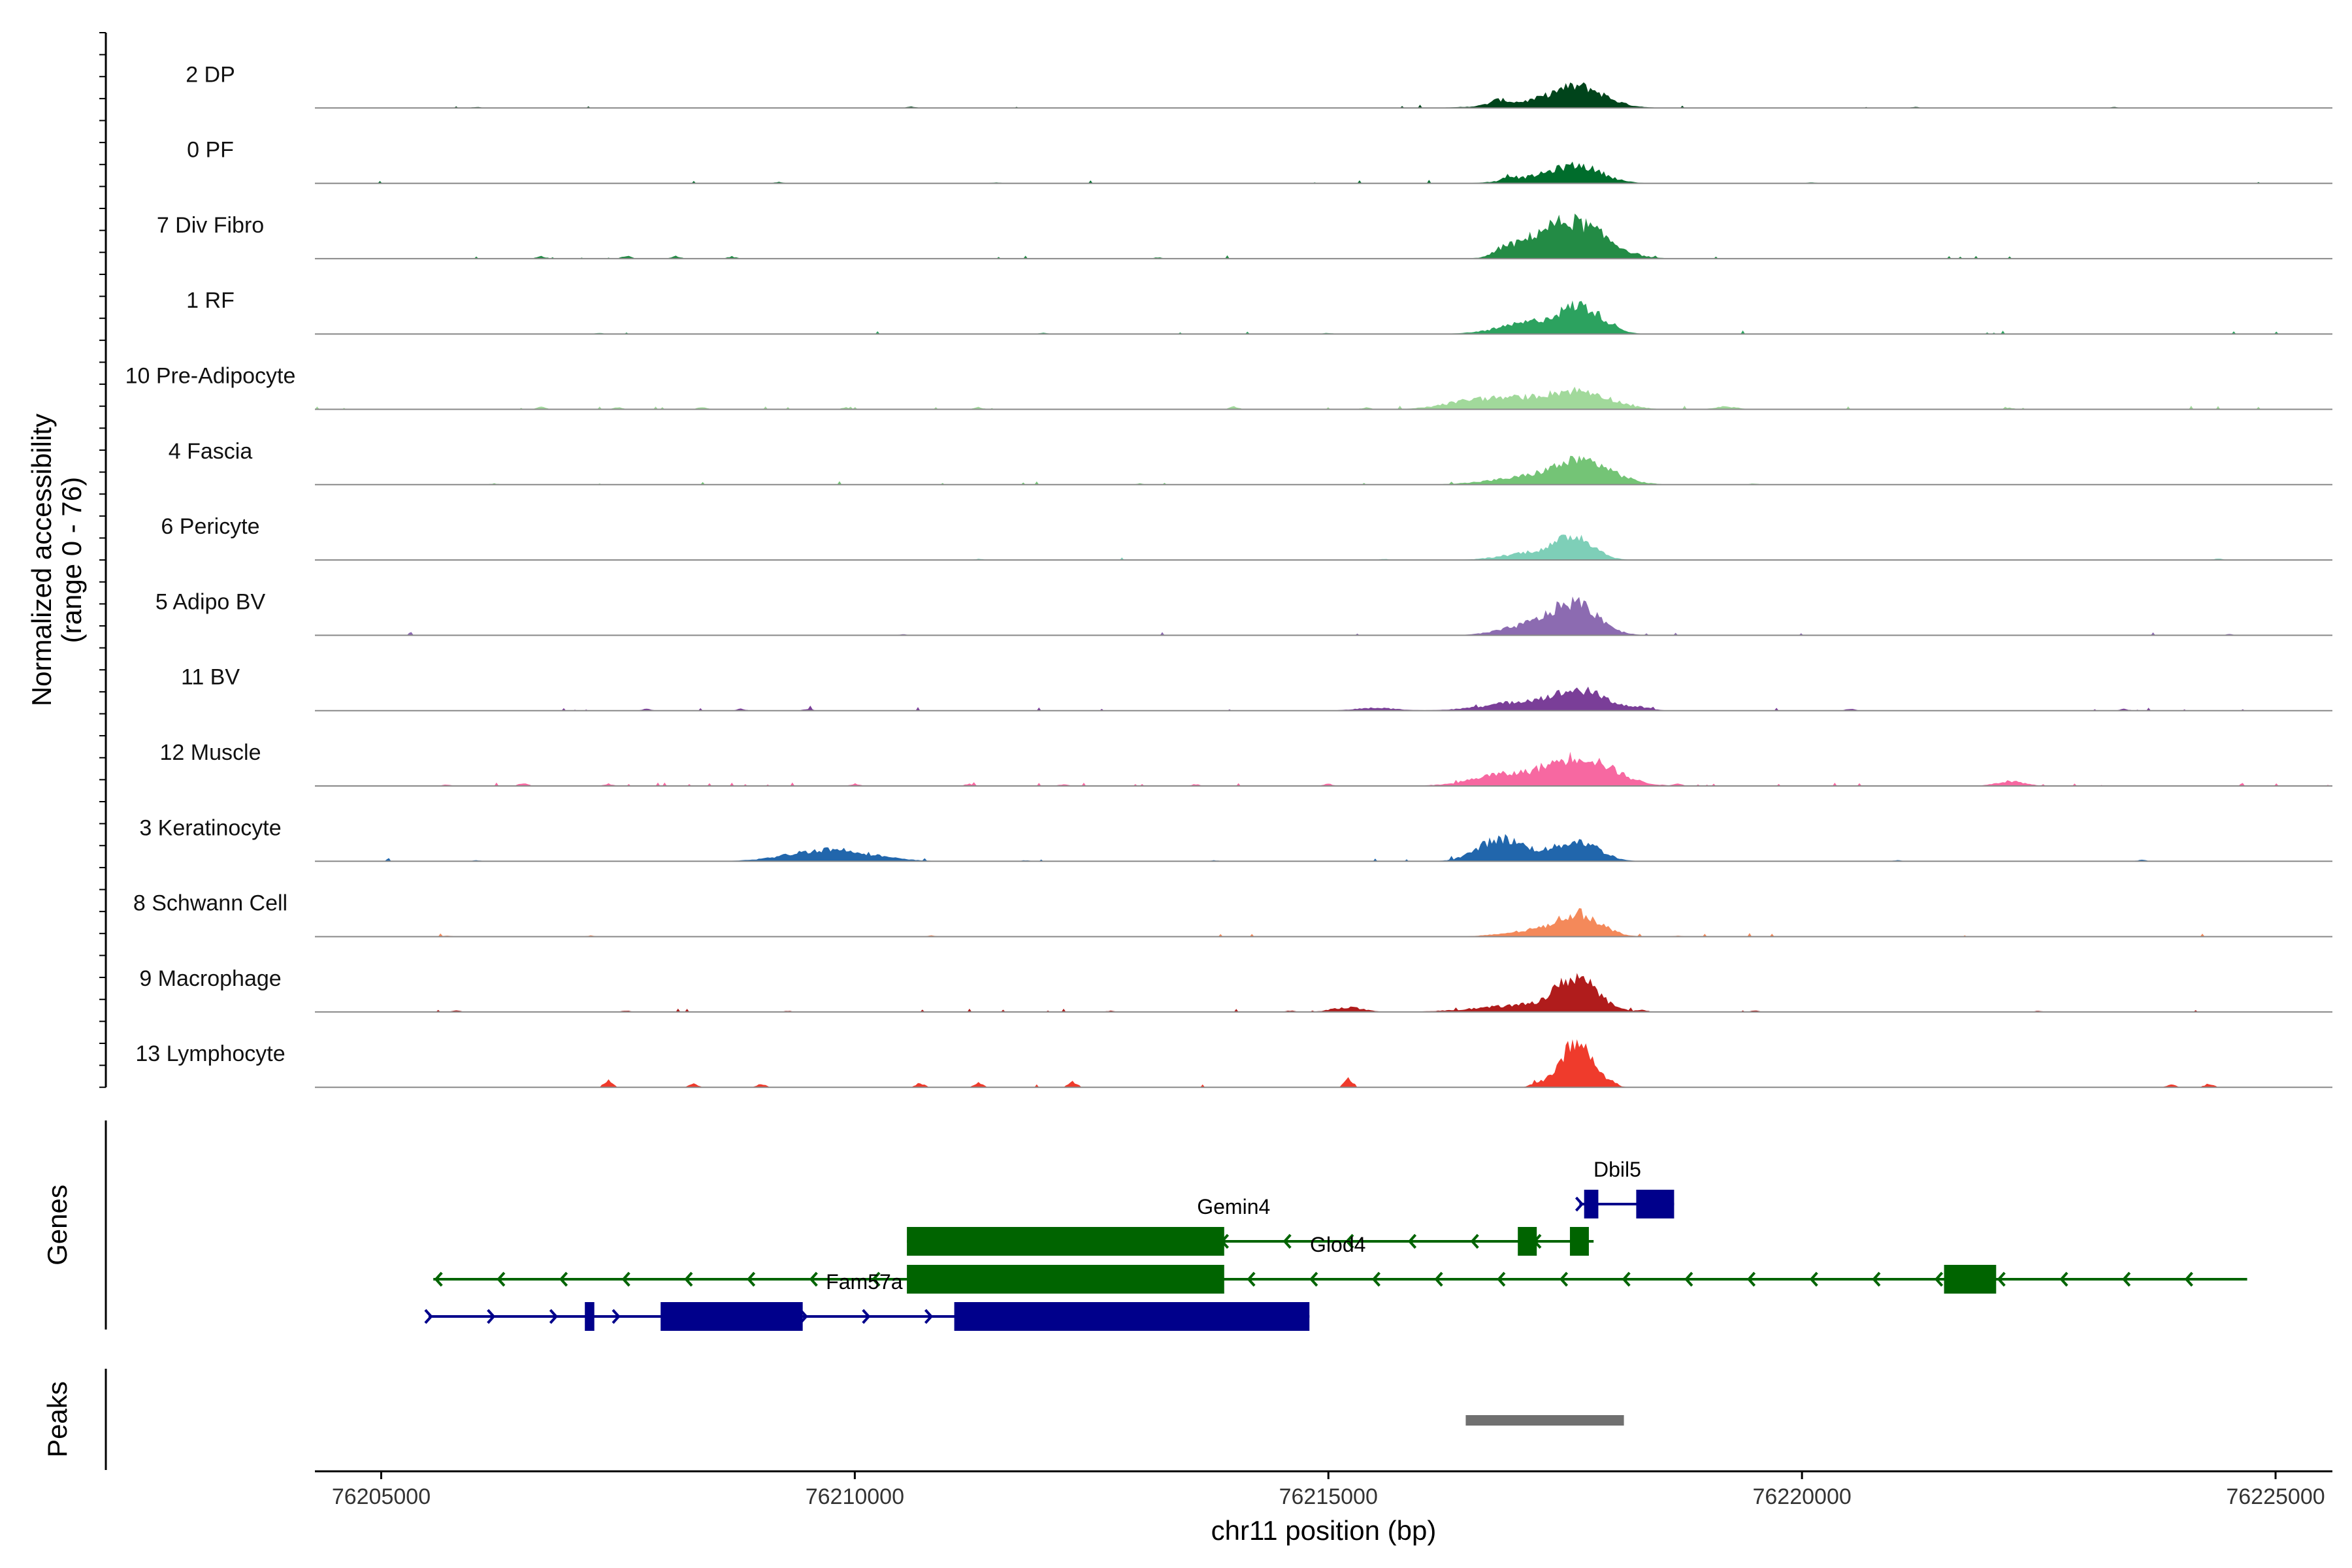 The image size is (2352, 1568). What do you see at coordinates (210, 677) in the screenshot?
I see `track-label-8: 11 BV` at bounding box center [210, 677].